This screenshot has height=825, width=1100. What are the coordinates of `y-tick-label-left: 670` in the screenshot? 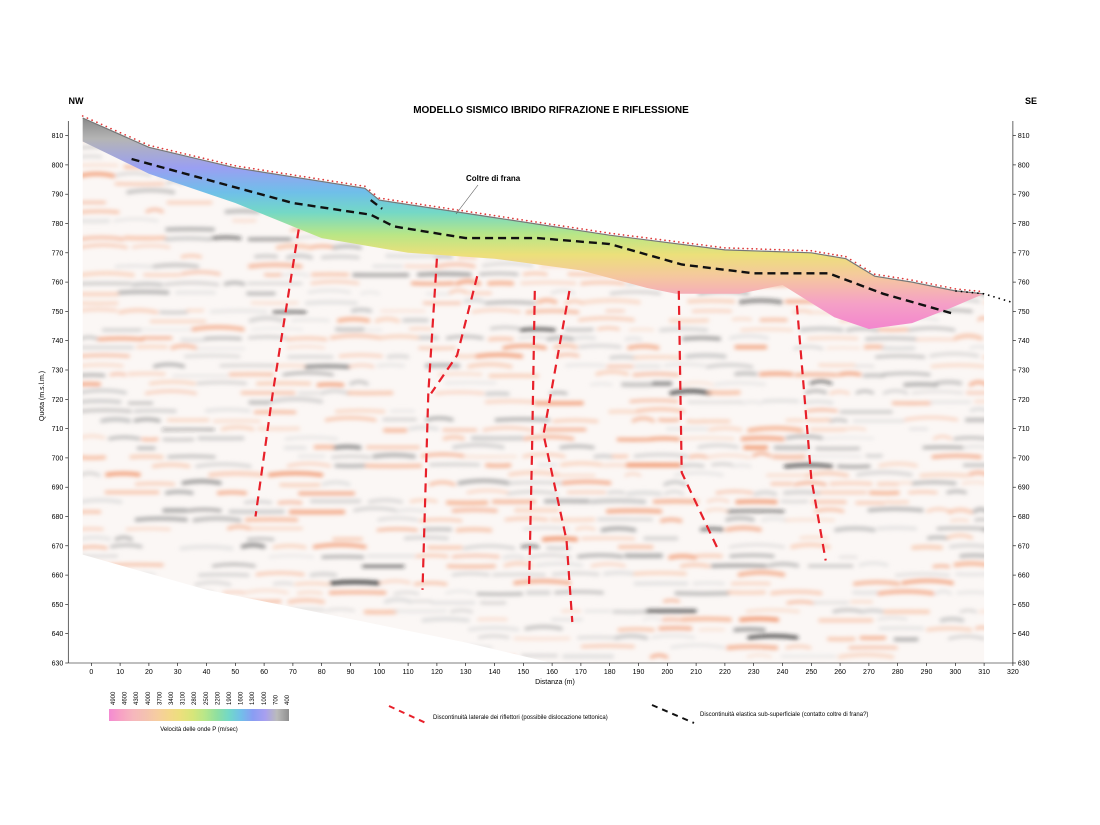 It's located at (58, 546).